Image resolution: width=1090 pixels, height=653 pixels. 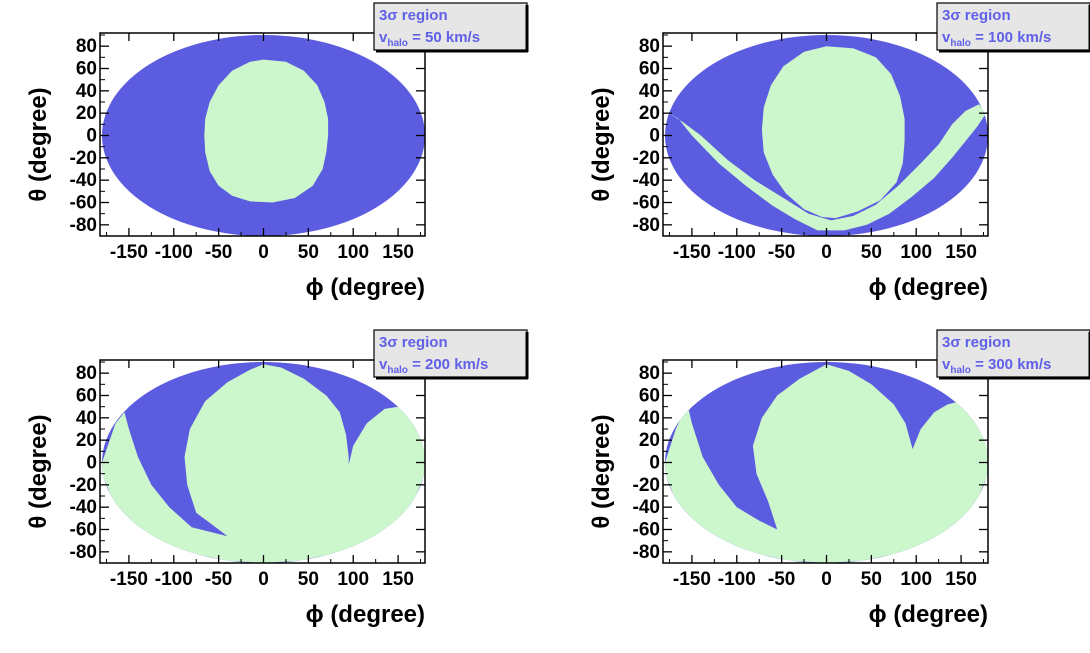 I want to click on legend-velocity: vhalo = 300 km/s, so click(x=996, y=366).